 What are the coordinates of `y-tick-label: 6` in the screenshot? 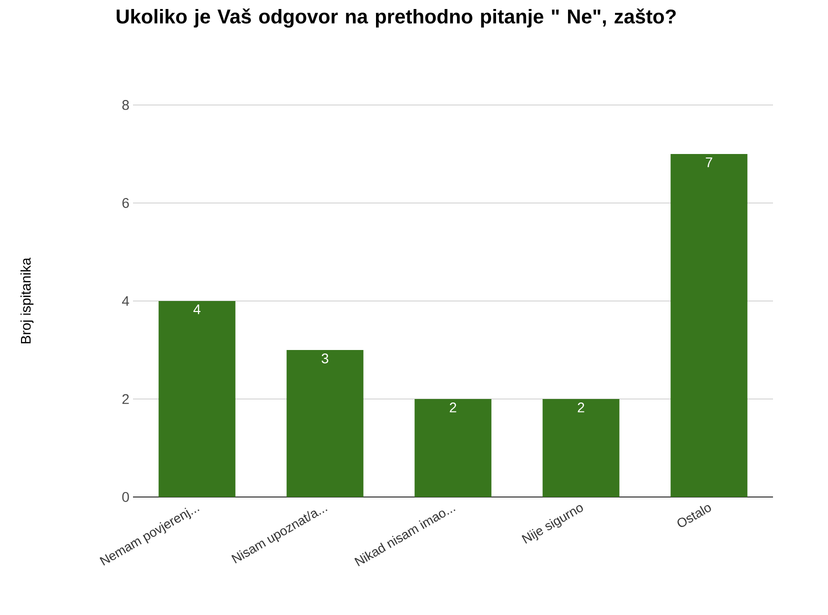 It's located at (125, 203).